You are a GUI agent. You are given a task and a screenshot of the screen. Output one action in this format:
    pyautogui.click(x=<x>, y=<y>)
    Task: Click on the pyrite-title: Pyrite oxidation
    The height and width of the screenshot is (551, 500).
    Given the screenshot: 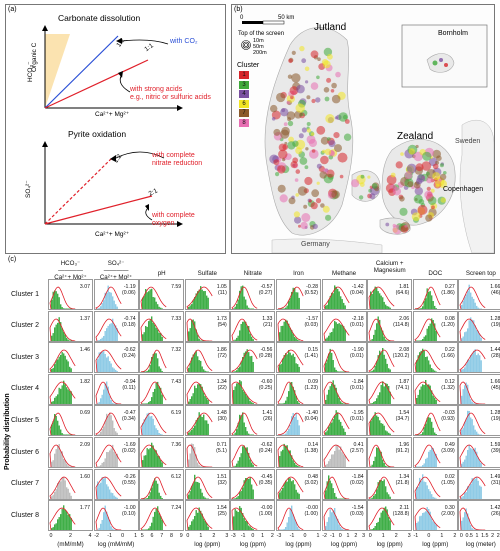 What is the action you would take?
    pyautogui.click(x=97, y=134)
    